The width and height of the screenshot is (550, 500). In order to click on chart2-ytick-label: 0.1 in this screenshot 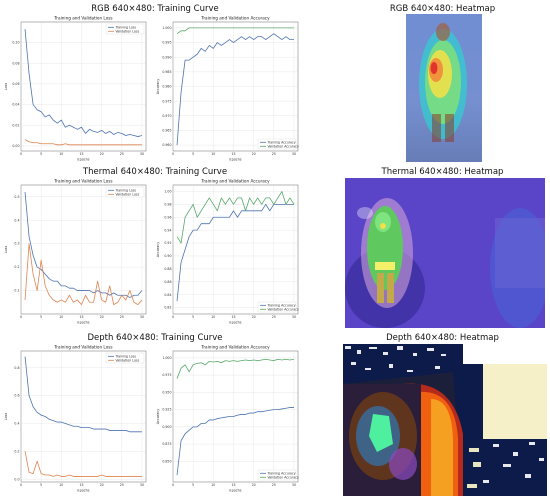, I will do `click(16, 291)`.